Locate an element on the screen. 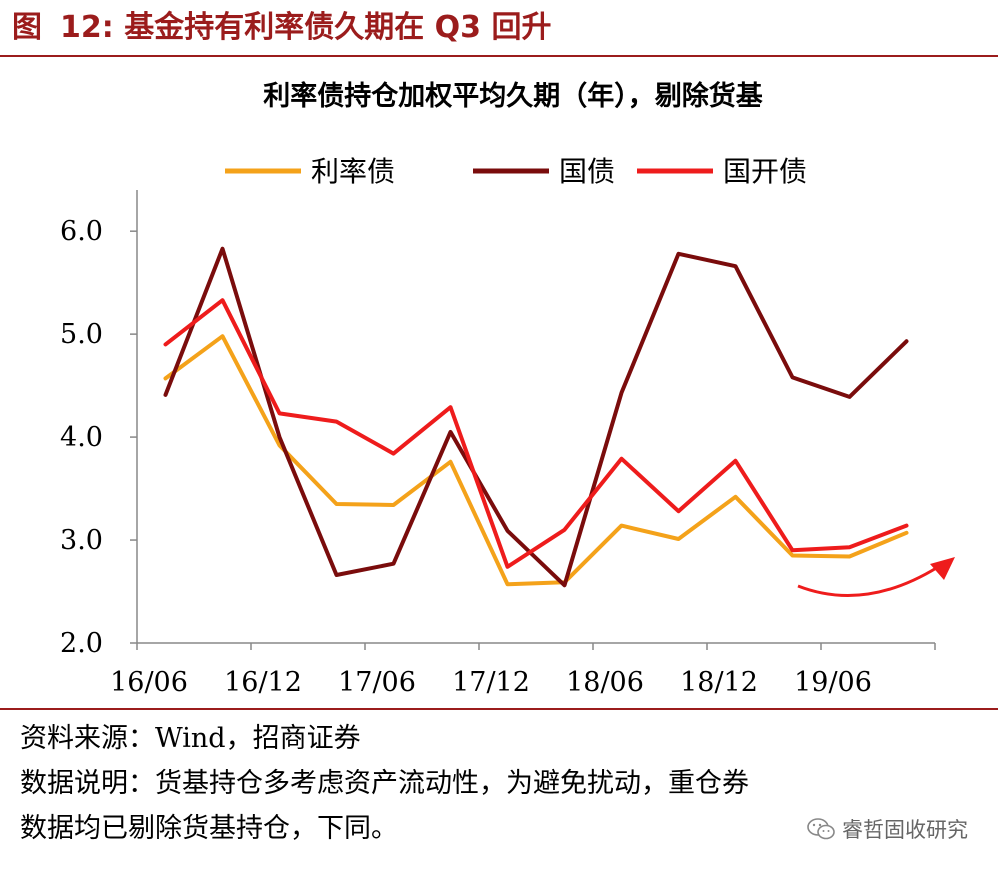 This screenshot has width=998, height=870. legend: 利率债 国债 国开债 is located at coordinates (516, 171).